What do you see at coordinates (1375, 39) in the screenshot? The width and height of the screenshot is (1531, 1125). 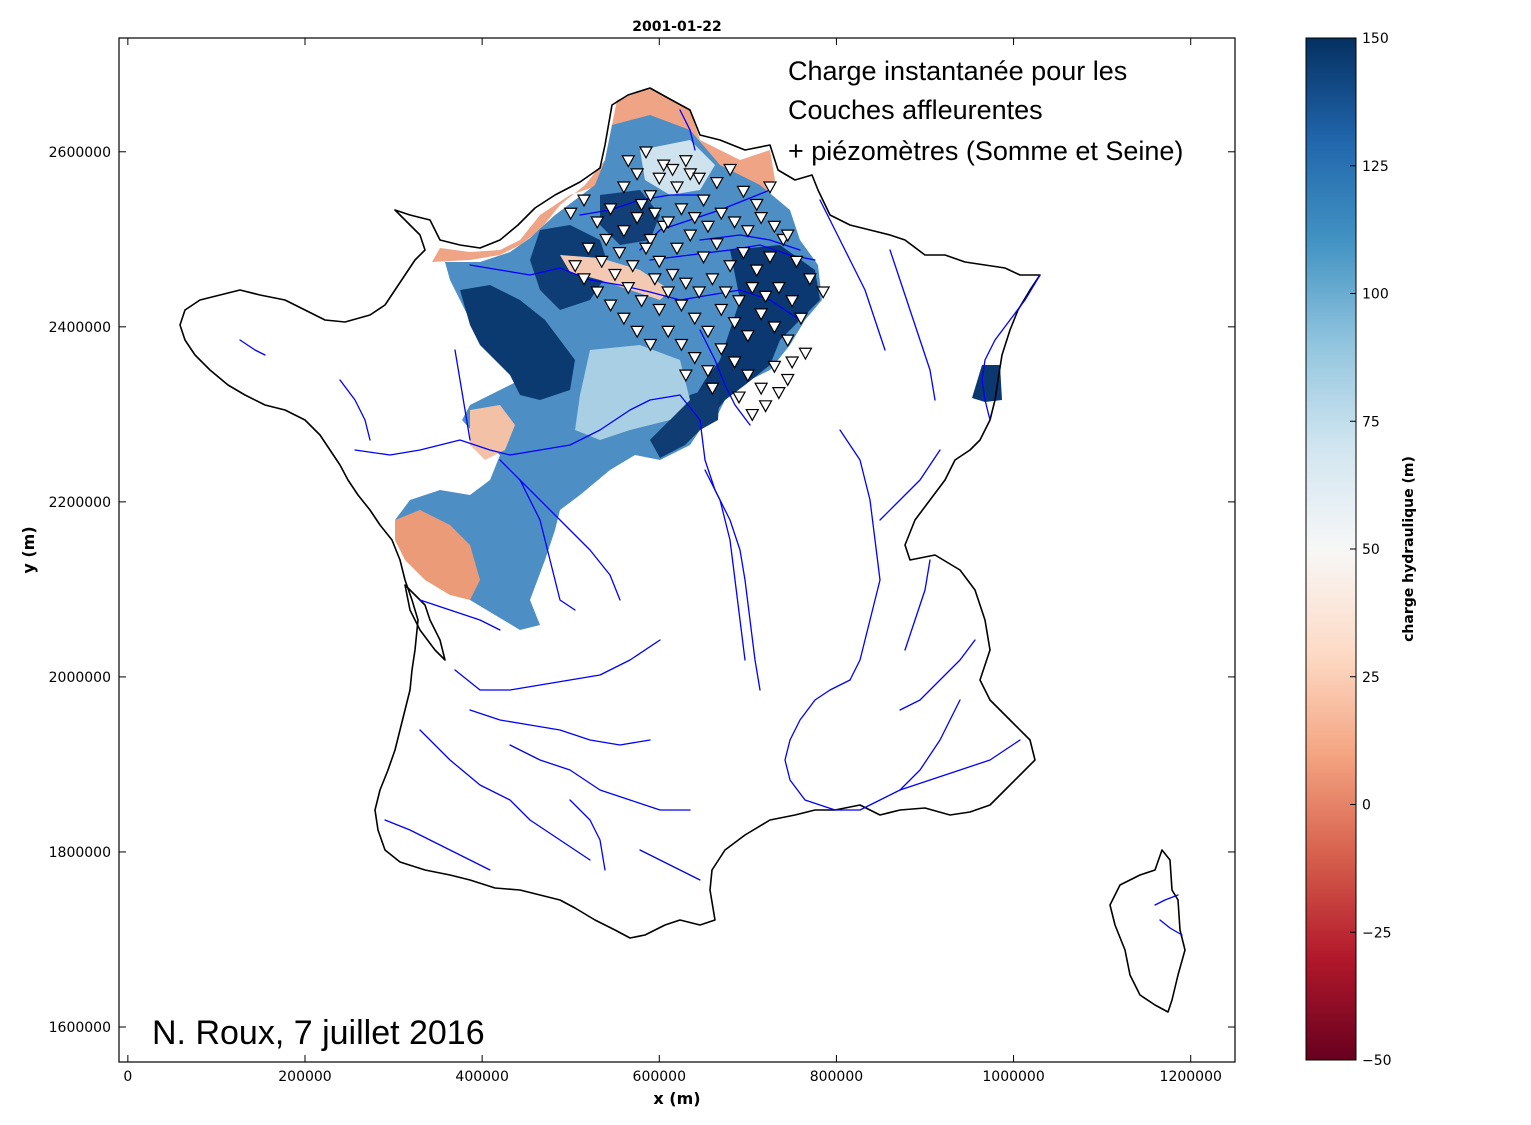 I see `colorbar-tick-label: 150` at bounding box center [1375, 39].